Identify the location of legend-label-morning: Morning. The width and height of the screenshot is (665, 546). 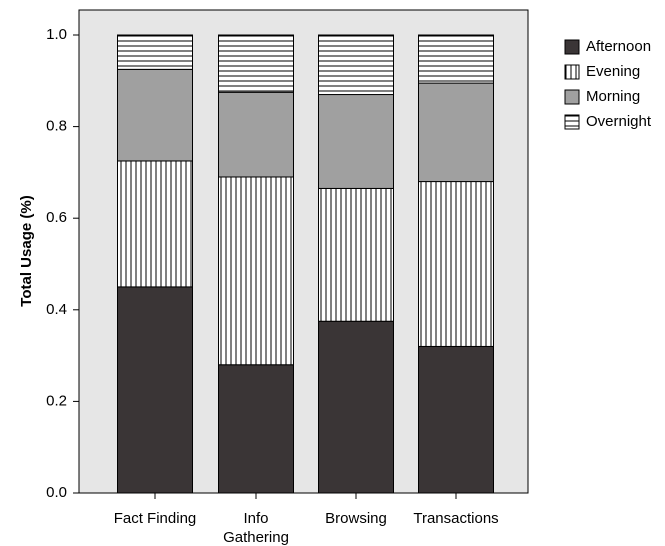
(613, 96).